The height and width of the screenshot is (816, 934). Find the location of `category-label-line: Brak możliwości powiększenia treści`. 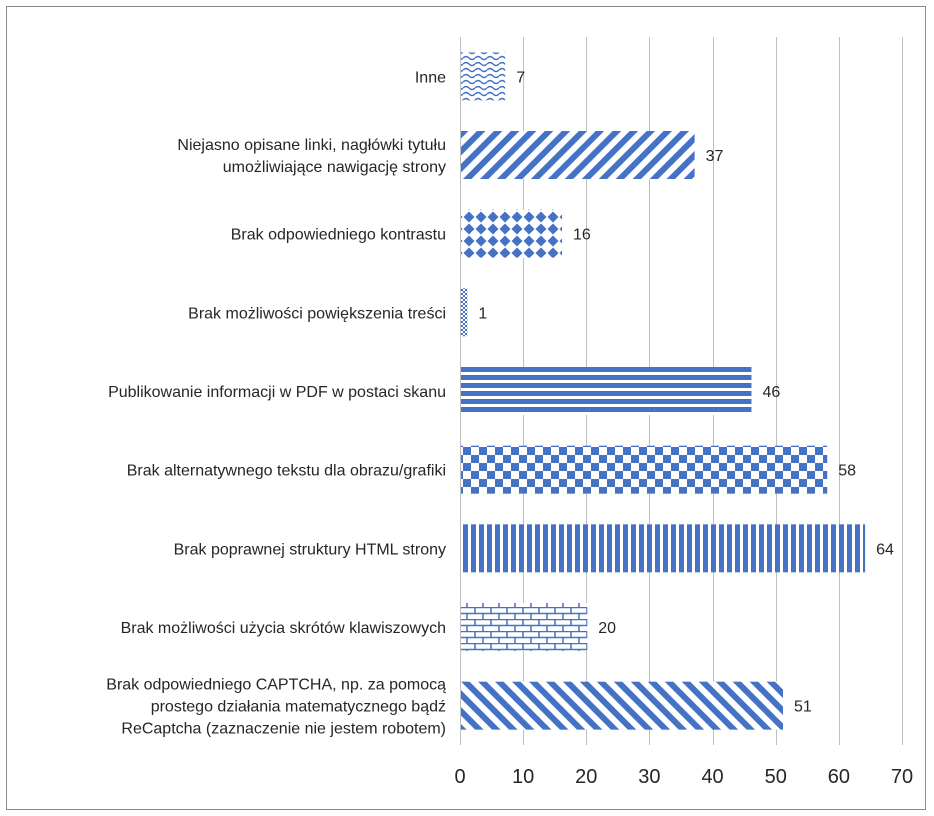

category-label-line: Brak możliwości powiększenia treści is located at coordinates (317, 313).